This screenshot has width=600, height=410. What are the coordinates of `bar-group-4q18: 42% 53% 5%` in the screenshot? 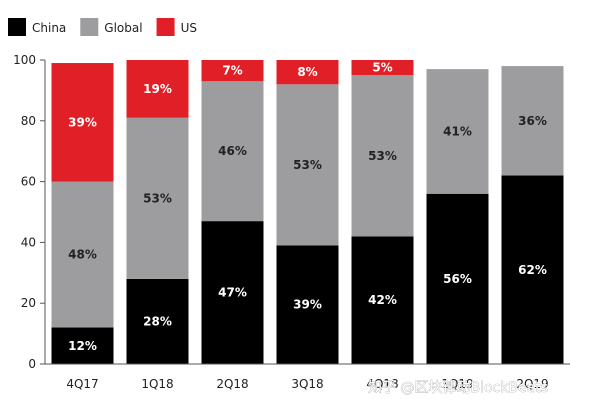 It's located at (382, 212).